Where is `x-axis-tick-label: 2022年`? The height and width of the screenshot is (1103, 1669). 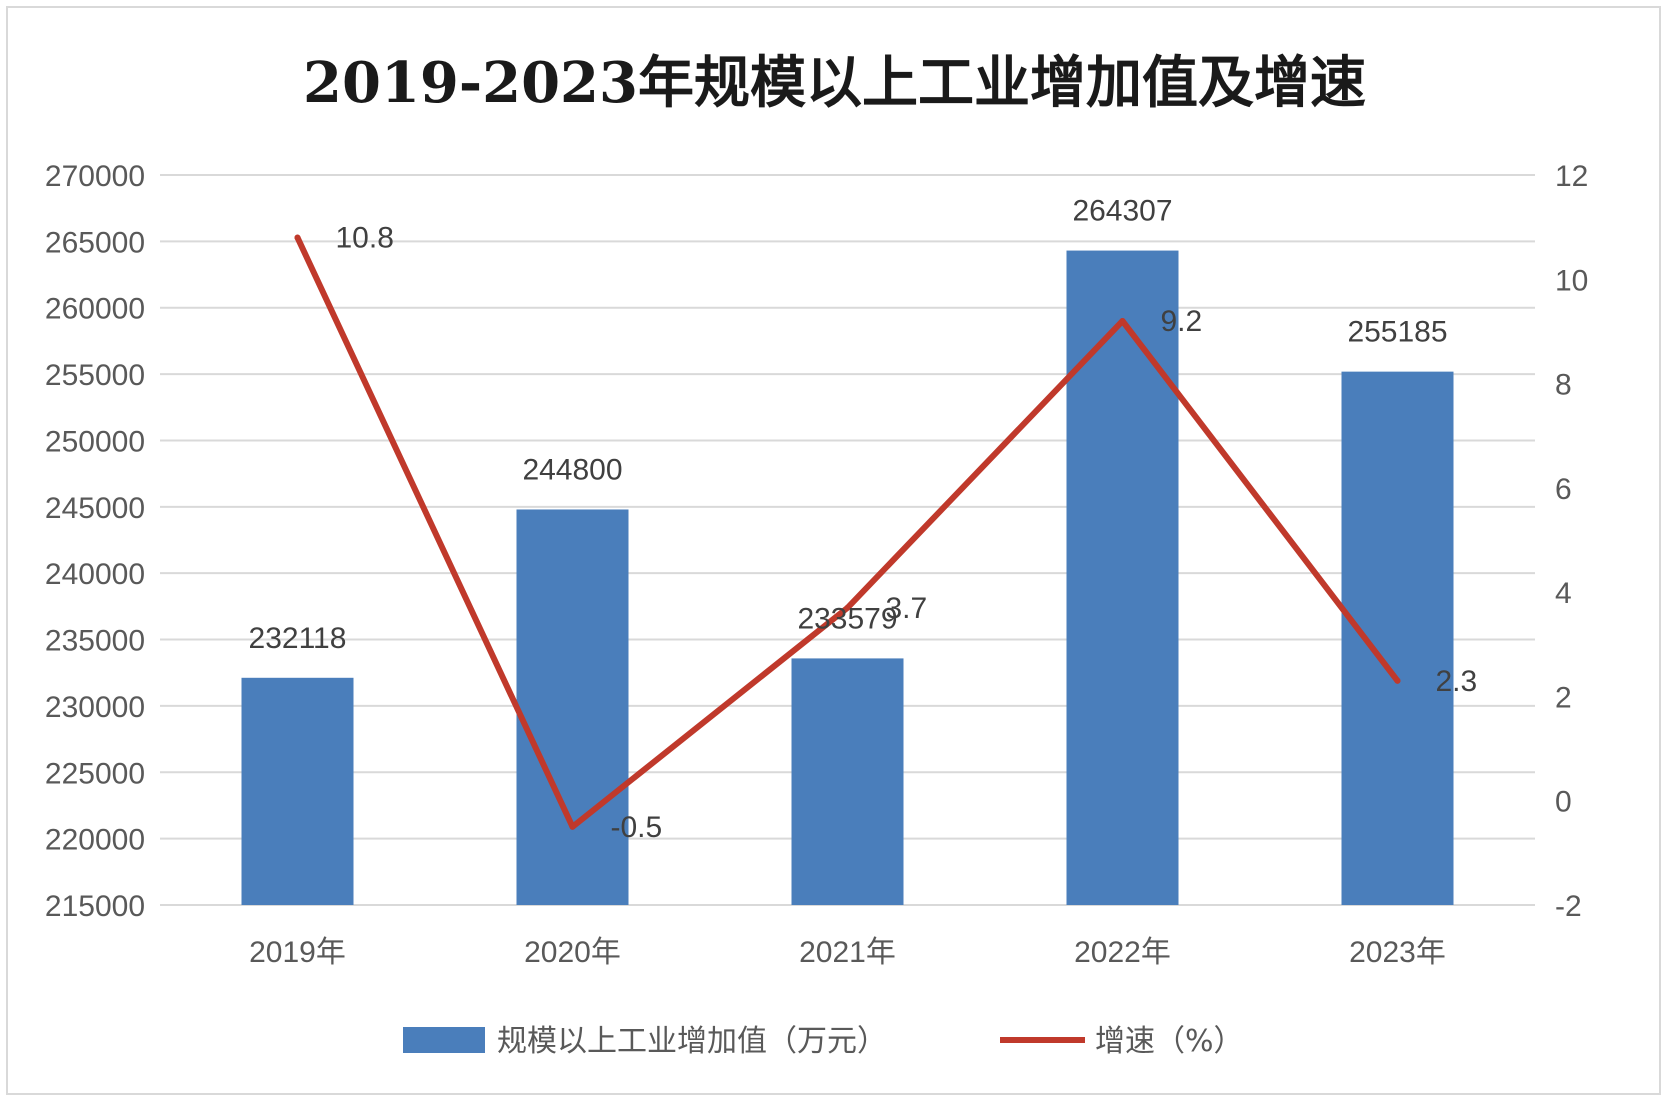 x-axis-tick-label: 2022年 is located at coordinates (1122, 952).